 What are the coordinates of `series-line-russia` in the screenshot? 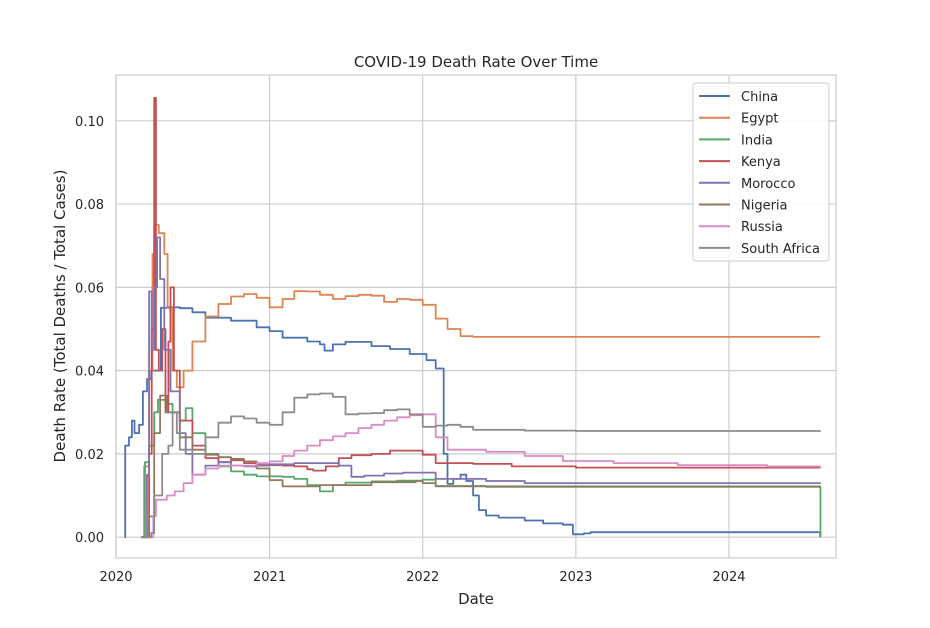 It's located at (485, 476).